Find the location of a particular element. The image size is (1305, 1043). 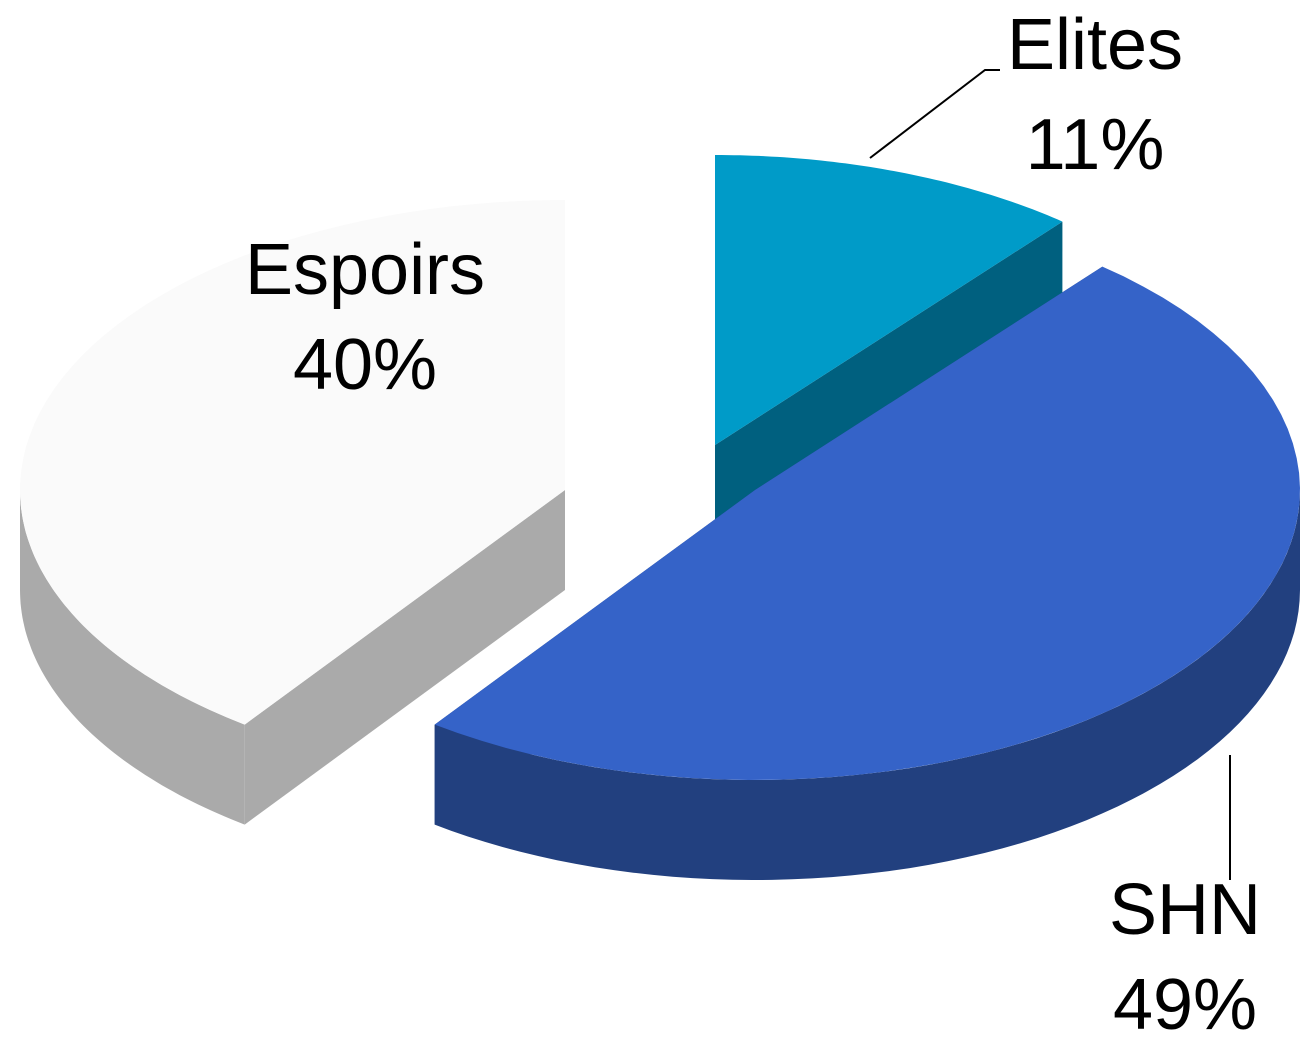

slice-wall is located at coordinates (132, 657).